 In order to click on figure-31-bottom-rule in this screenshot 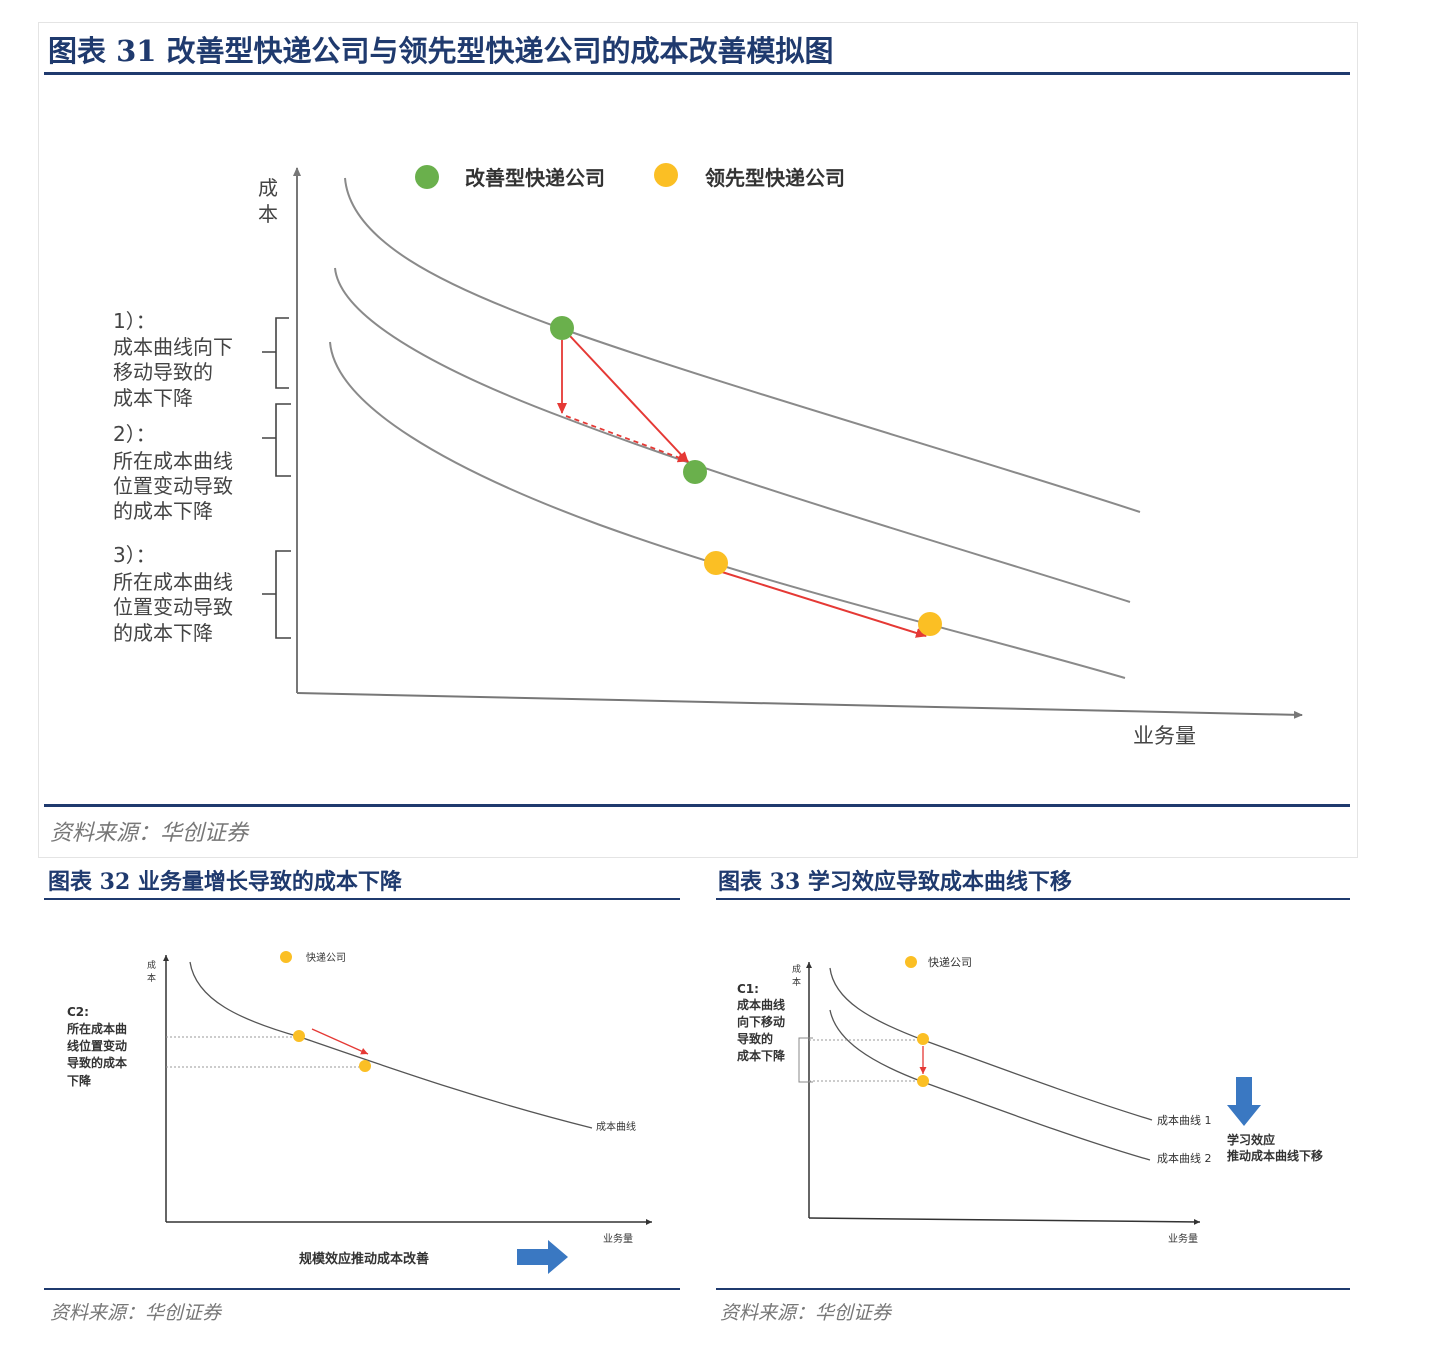, I will do `click(697, 805)`.